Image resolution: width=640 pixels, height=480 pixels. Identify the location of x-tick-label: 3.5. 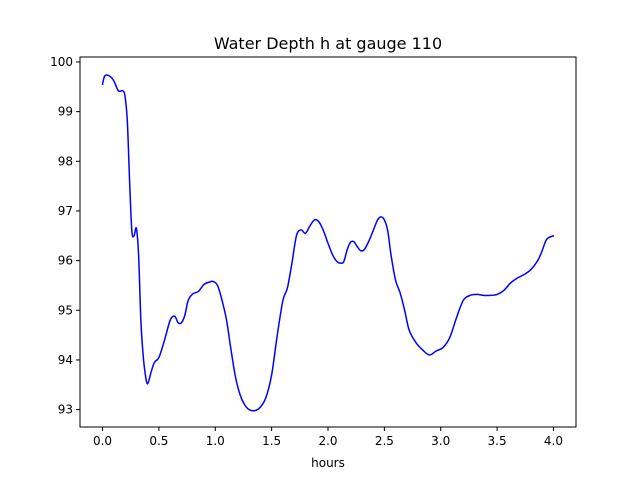
(497, 441).